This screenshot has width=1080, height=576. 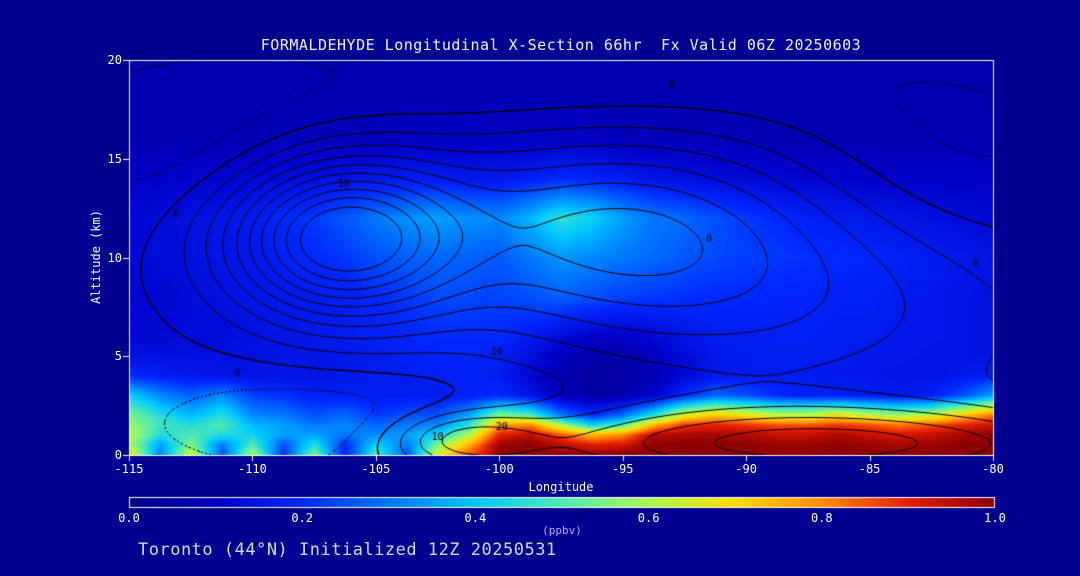 I want to click on x-axis-label: Longitude, so click(x=561, y=487).